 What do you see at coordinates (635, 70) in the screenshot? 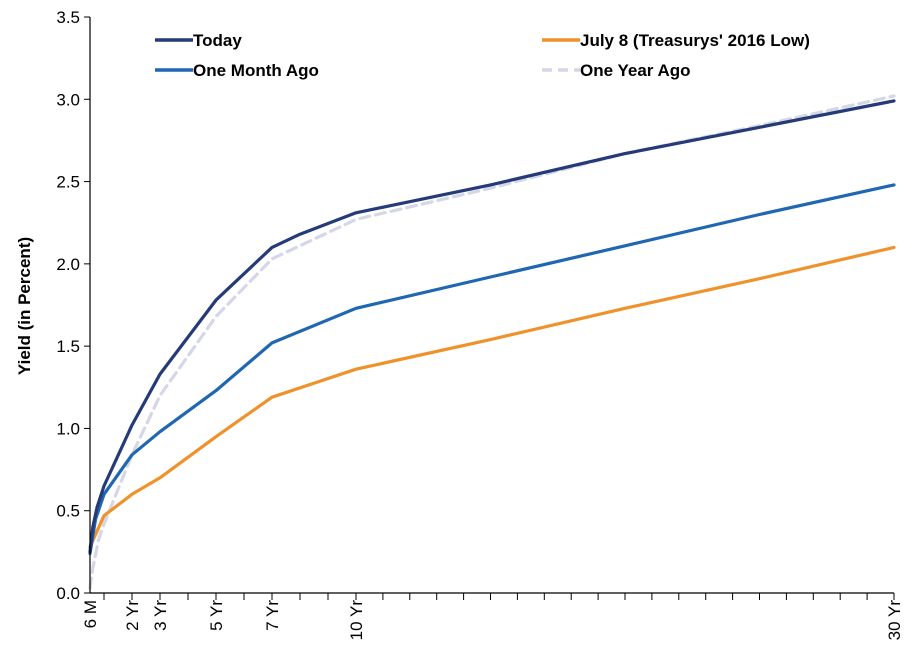
I see `legend-label: One Year Ago` at bounding box center [635, 70].